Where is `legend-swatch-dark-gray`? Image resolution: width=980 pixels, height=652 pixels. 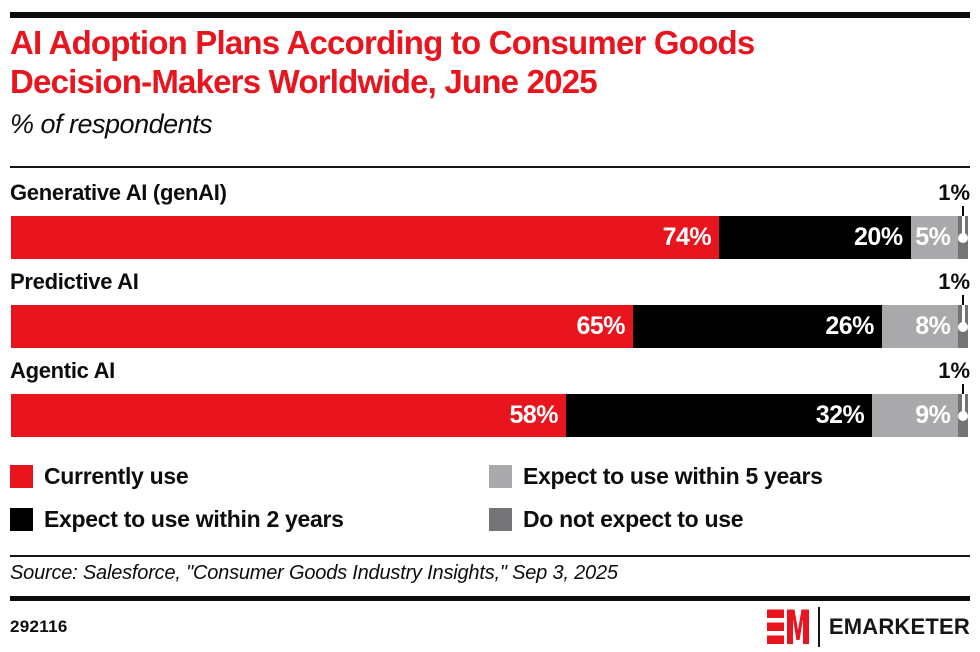 legend-swatch-dark-gray is located at coordinates (500, 519).